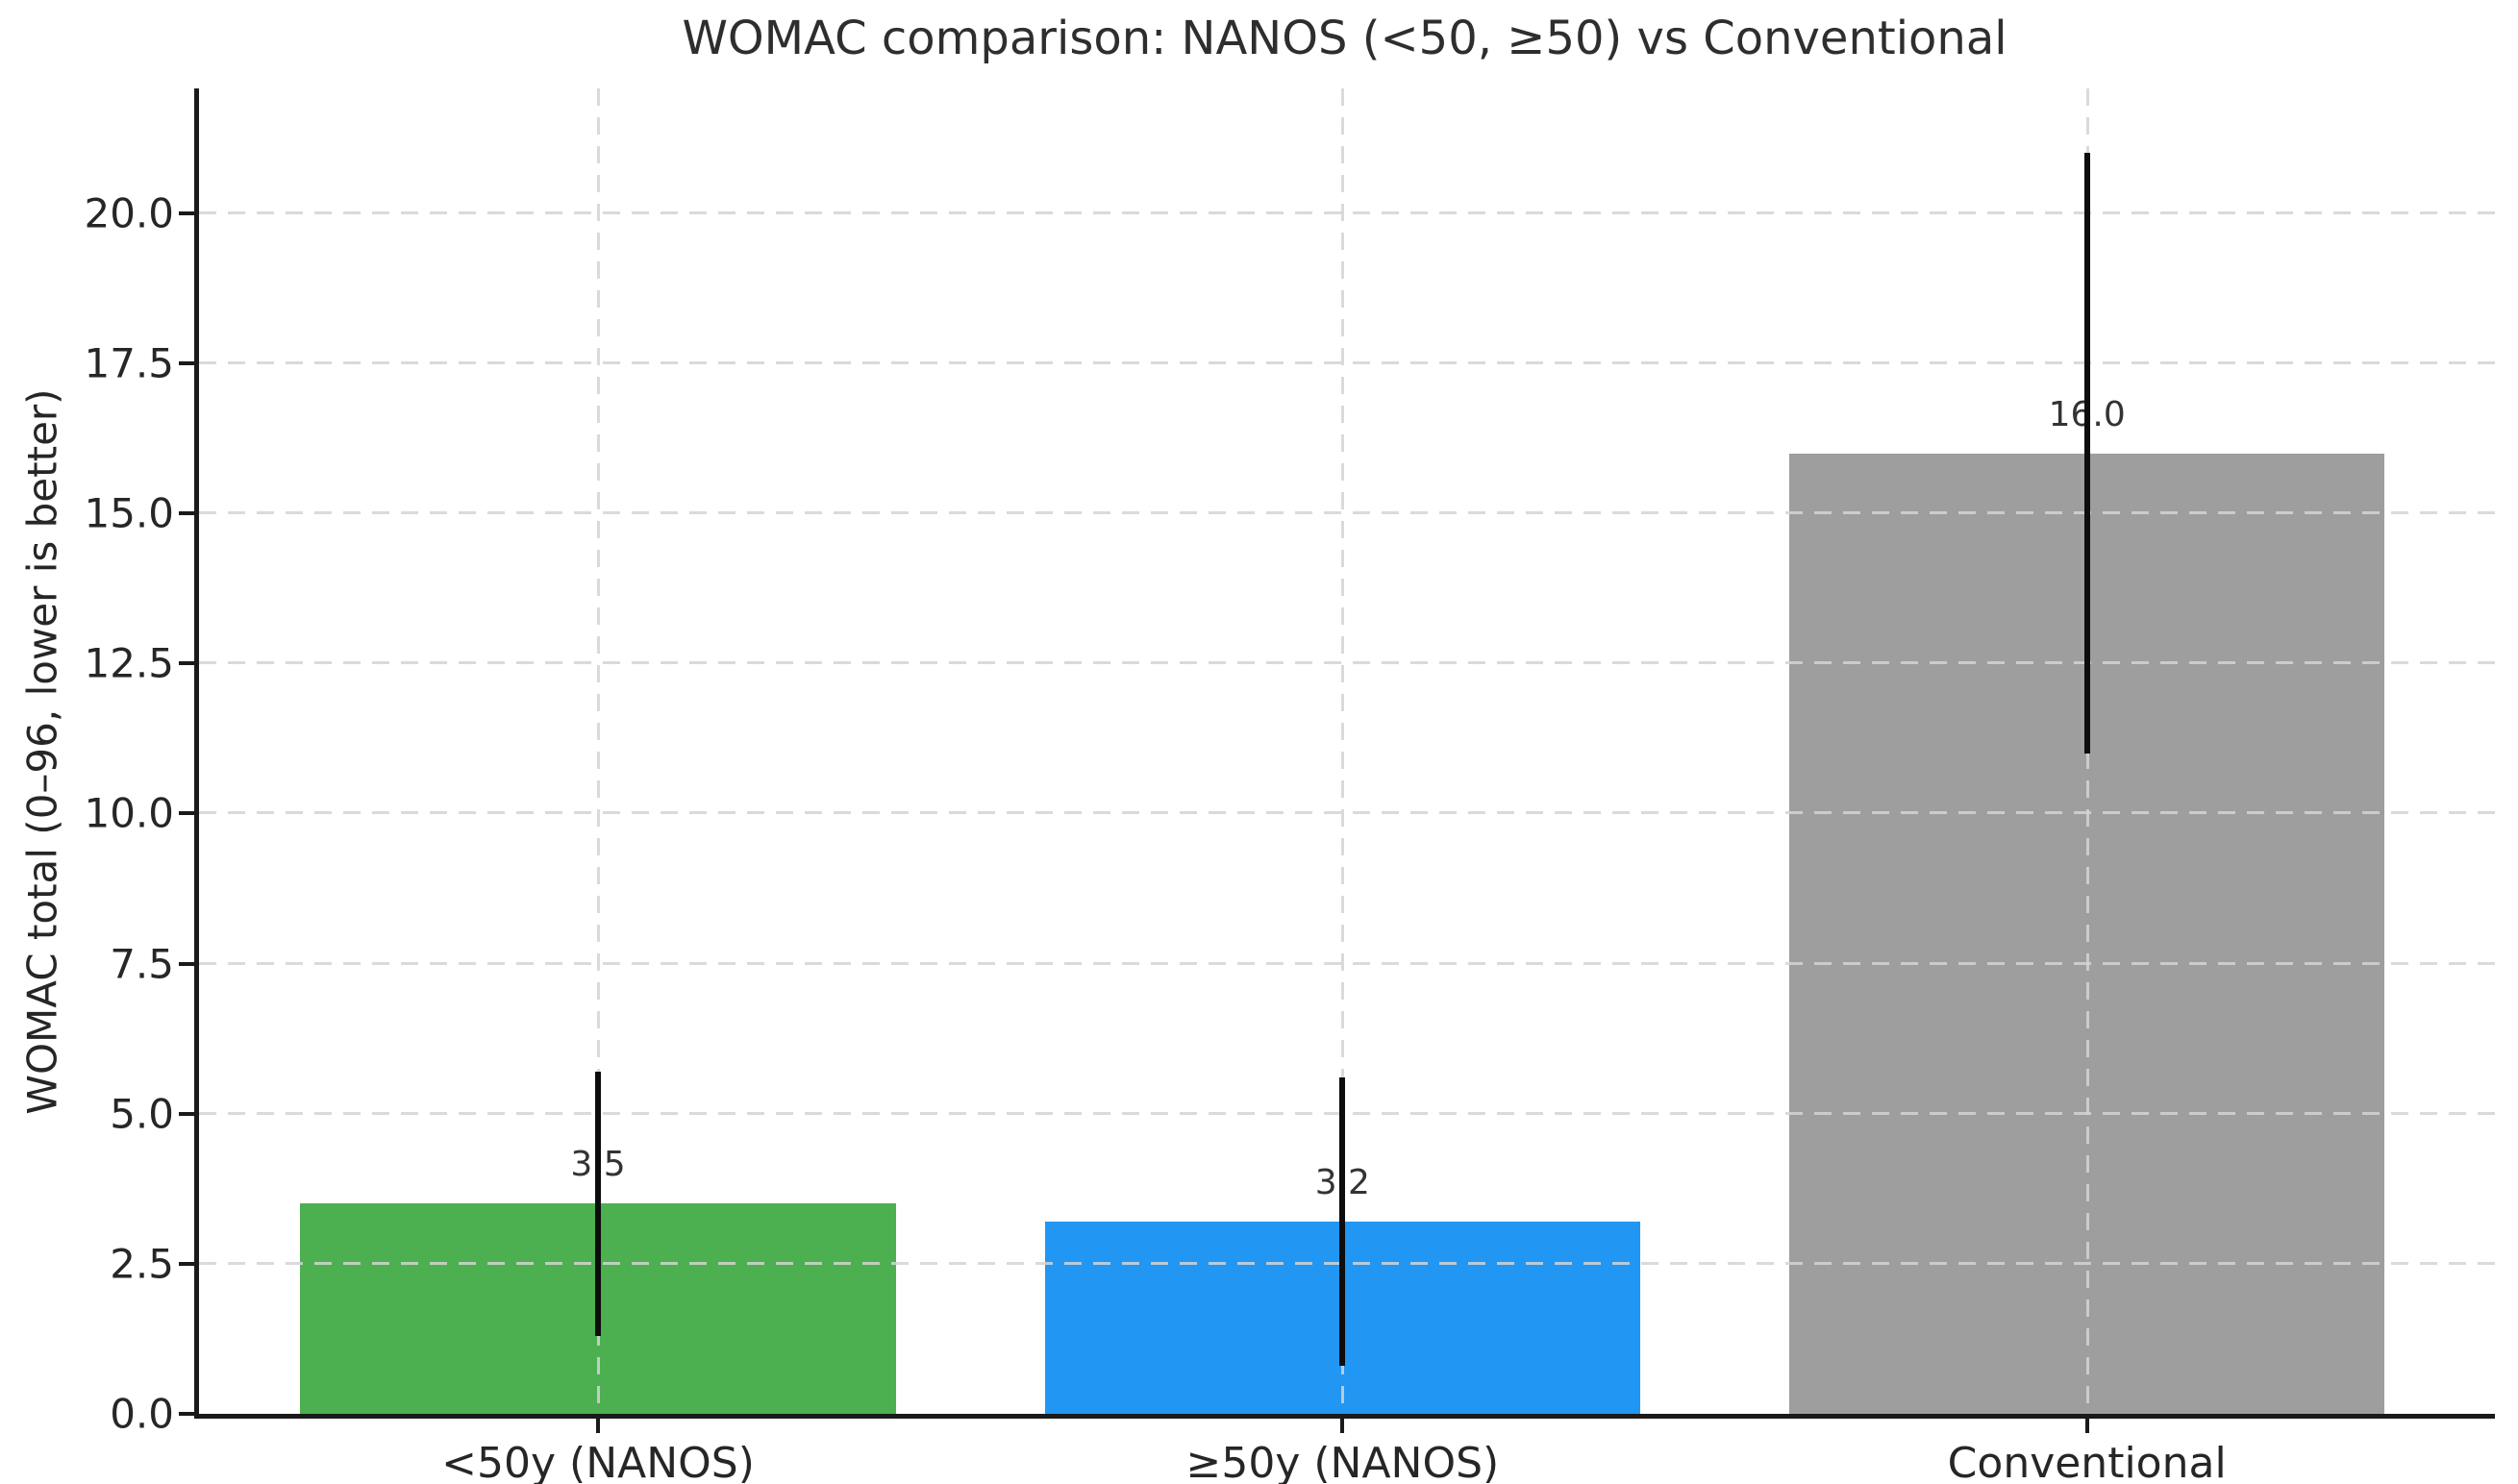  What do you see at coordinates (142, 1264) in the screenshot?
I see `y-tick-label: 2.5` at bounding box center [142, 1264].